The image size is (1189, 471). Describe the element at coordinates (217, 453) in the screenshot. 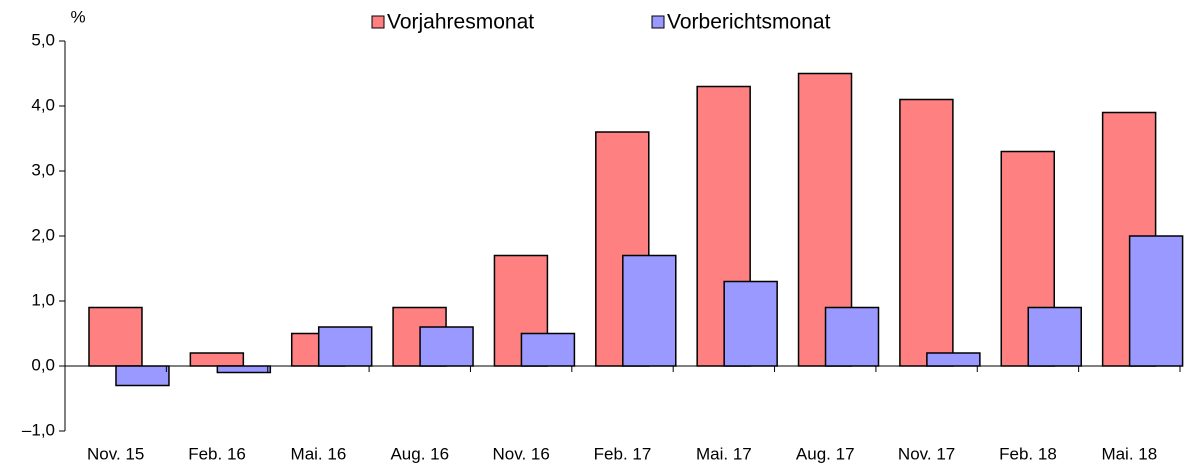

I see `x-tick-label: Feb. 16` at that location.